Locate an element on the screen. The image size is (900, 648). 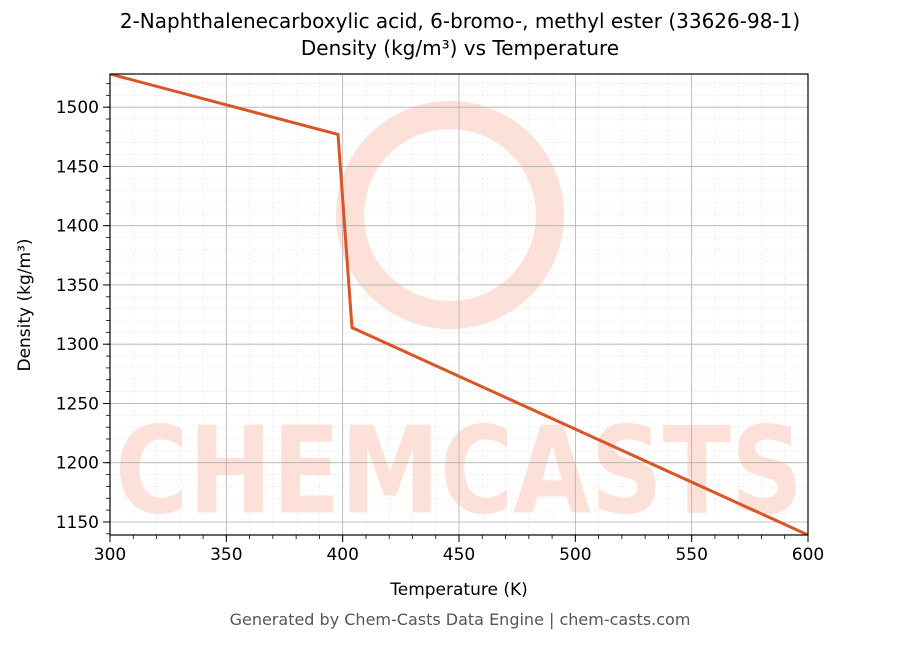
y-tick-label: 1500 is located at coordinates (77, 108).